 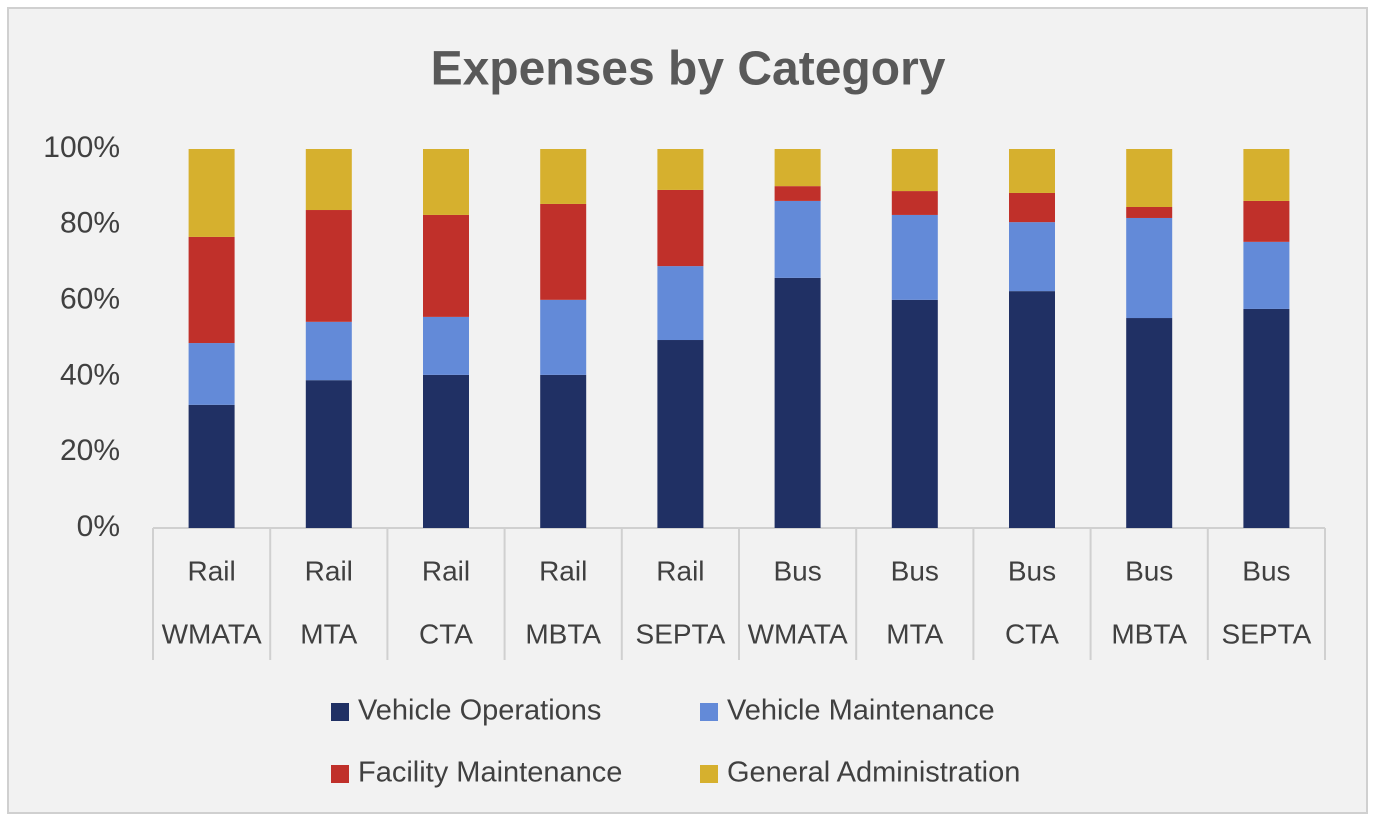 What do you see at coordinates (688, 69) in the screenshot?
I see `chart-title: Expenses by Category` at bounding box center [688, 69].